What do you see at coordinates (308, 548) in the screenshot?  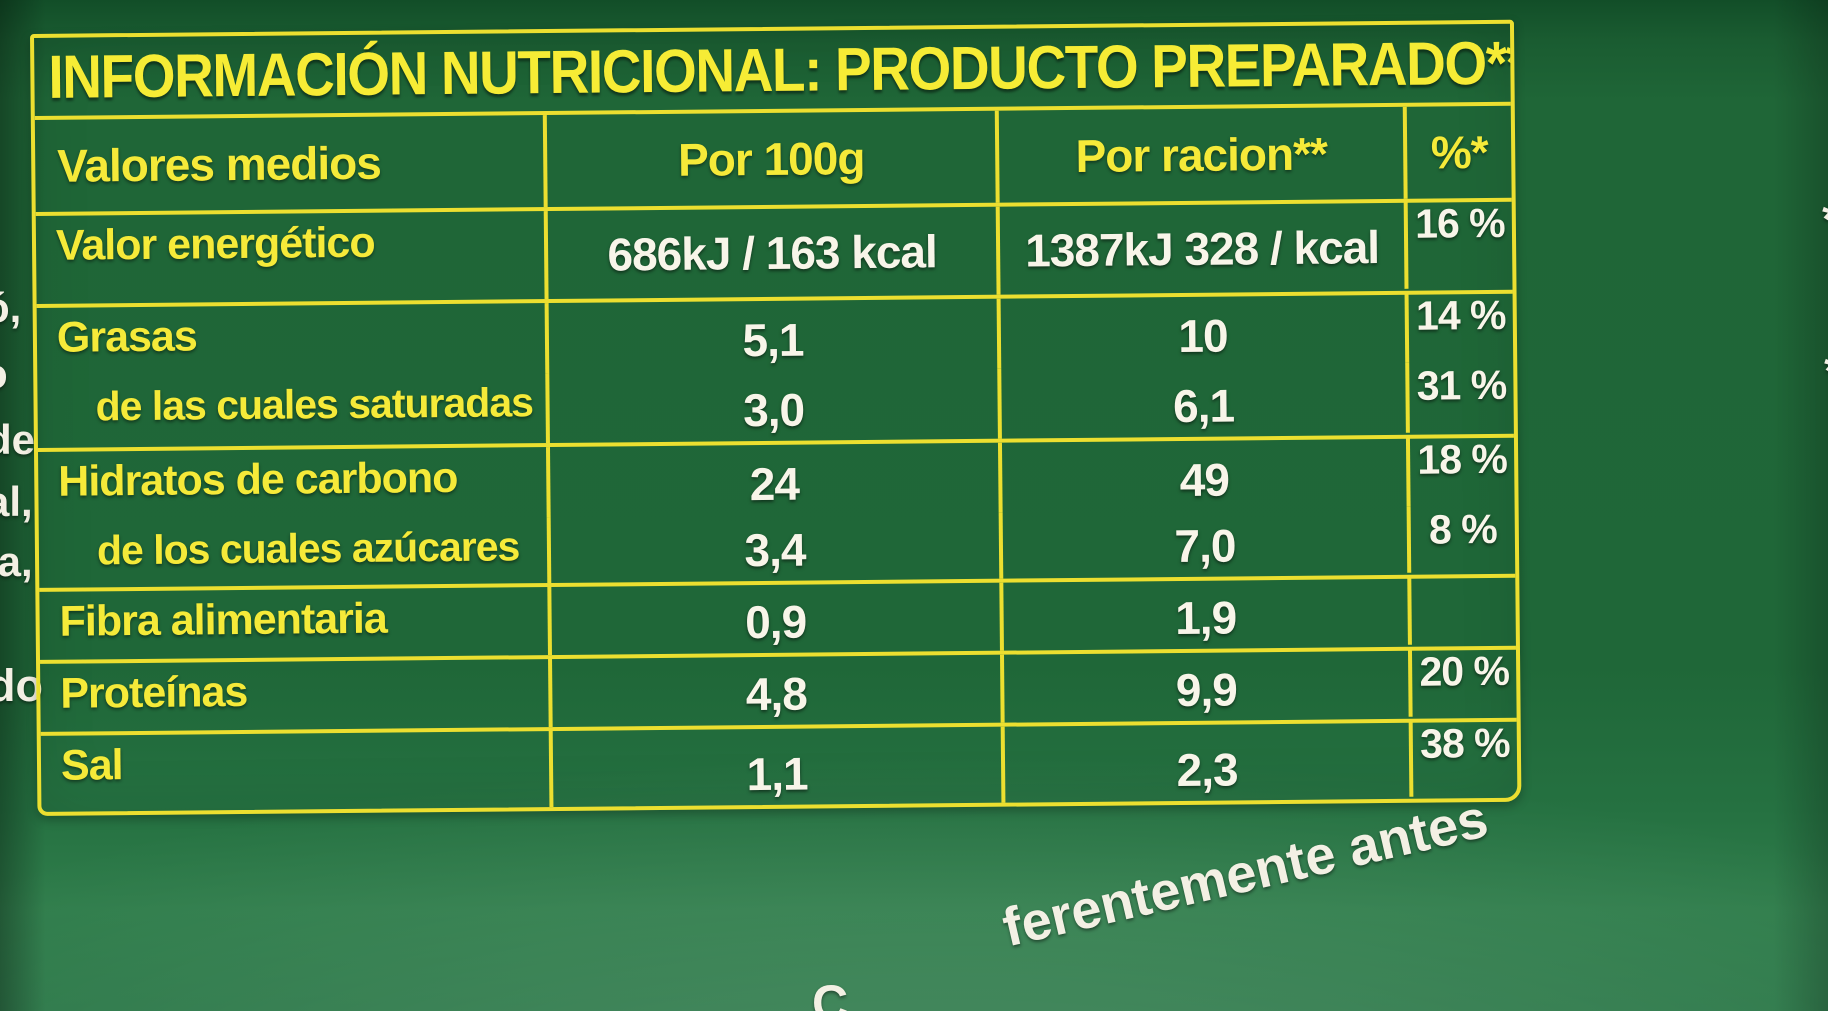 I see `row-label: de los cuales azúcares` at bounding box center [308, 548].